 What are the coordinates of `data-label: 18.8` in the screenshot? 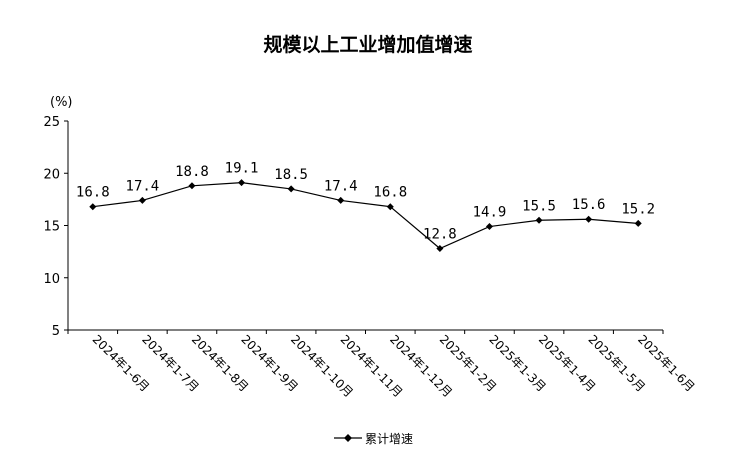 It's located at (192, 172).